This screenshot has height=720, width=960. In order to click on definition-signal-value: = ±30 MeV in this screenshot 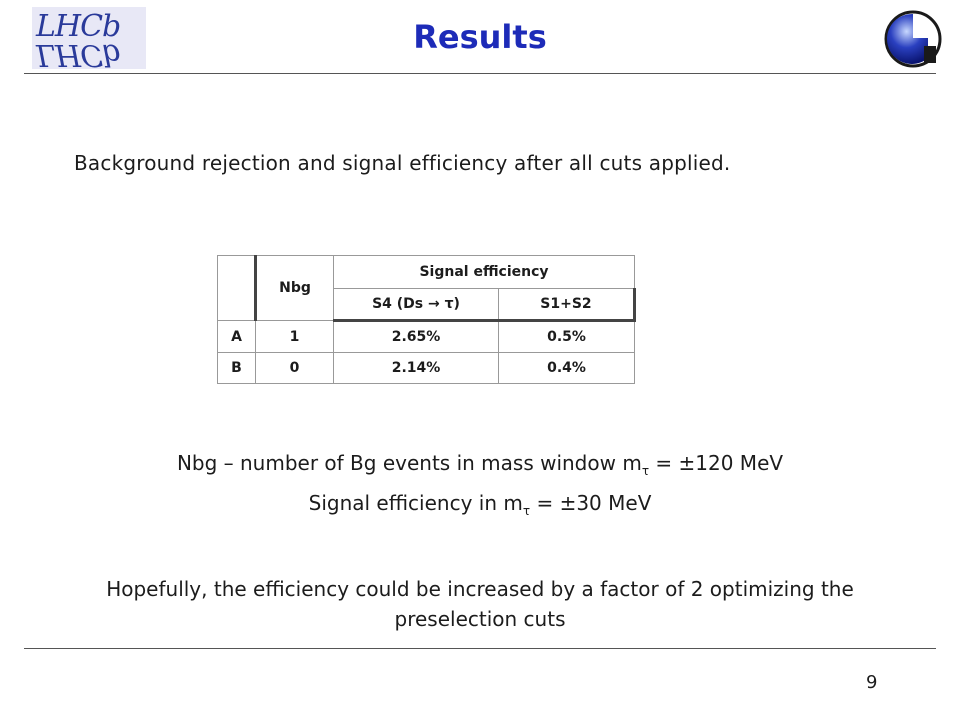, I will do `click(591, 503)`.